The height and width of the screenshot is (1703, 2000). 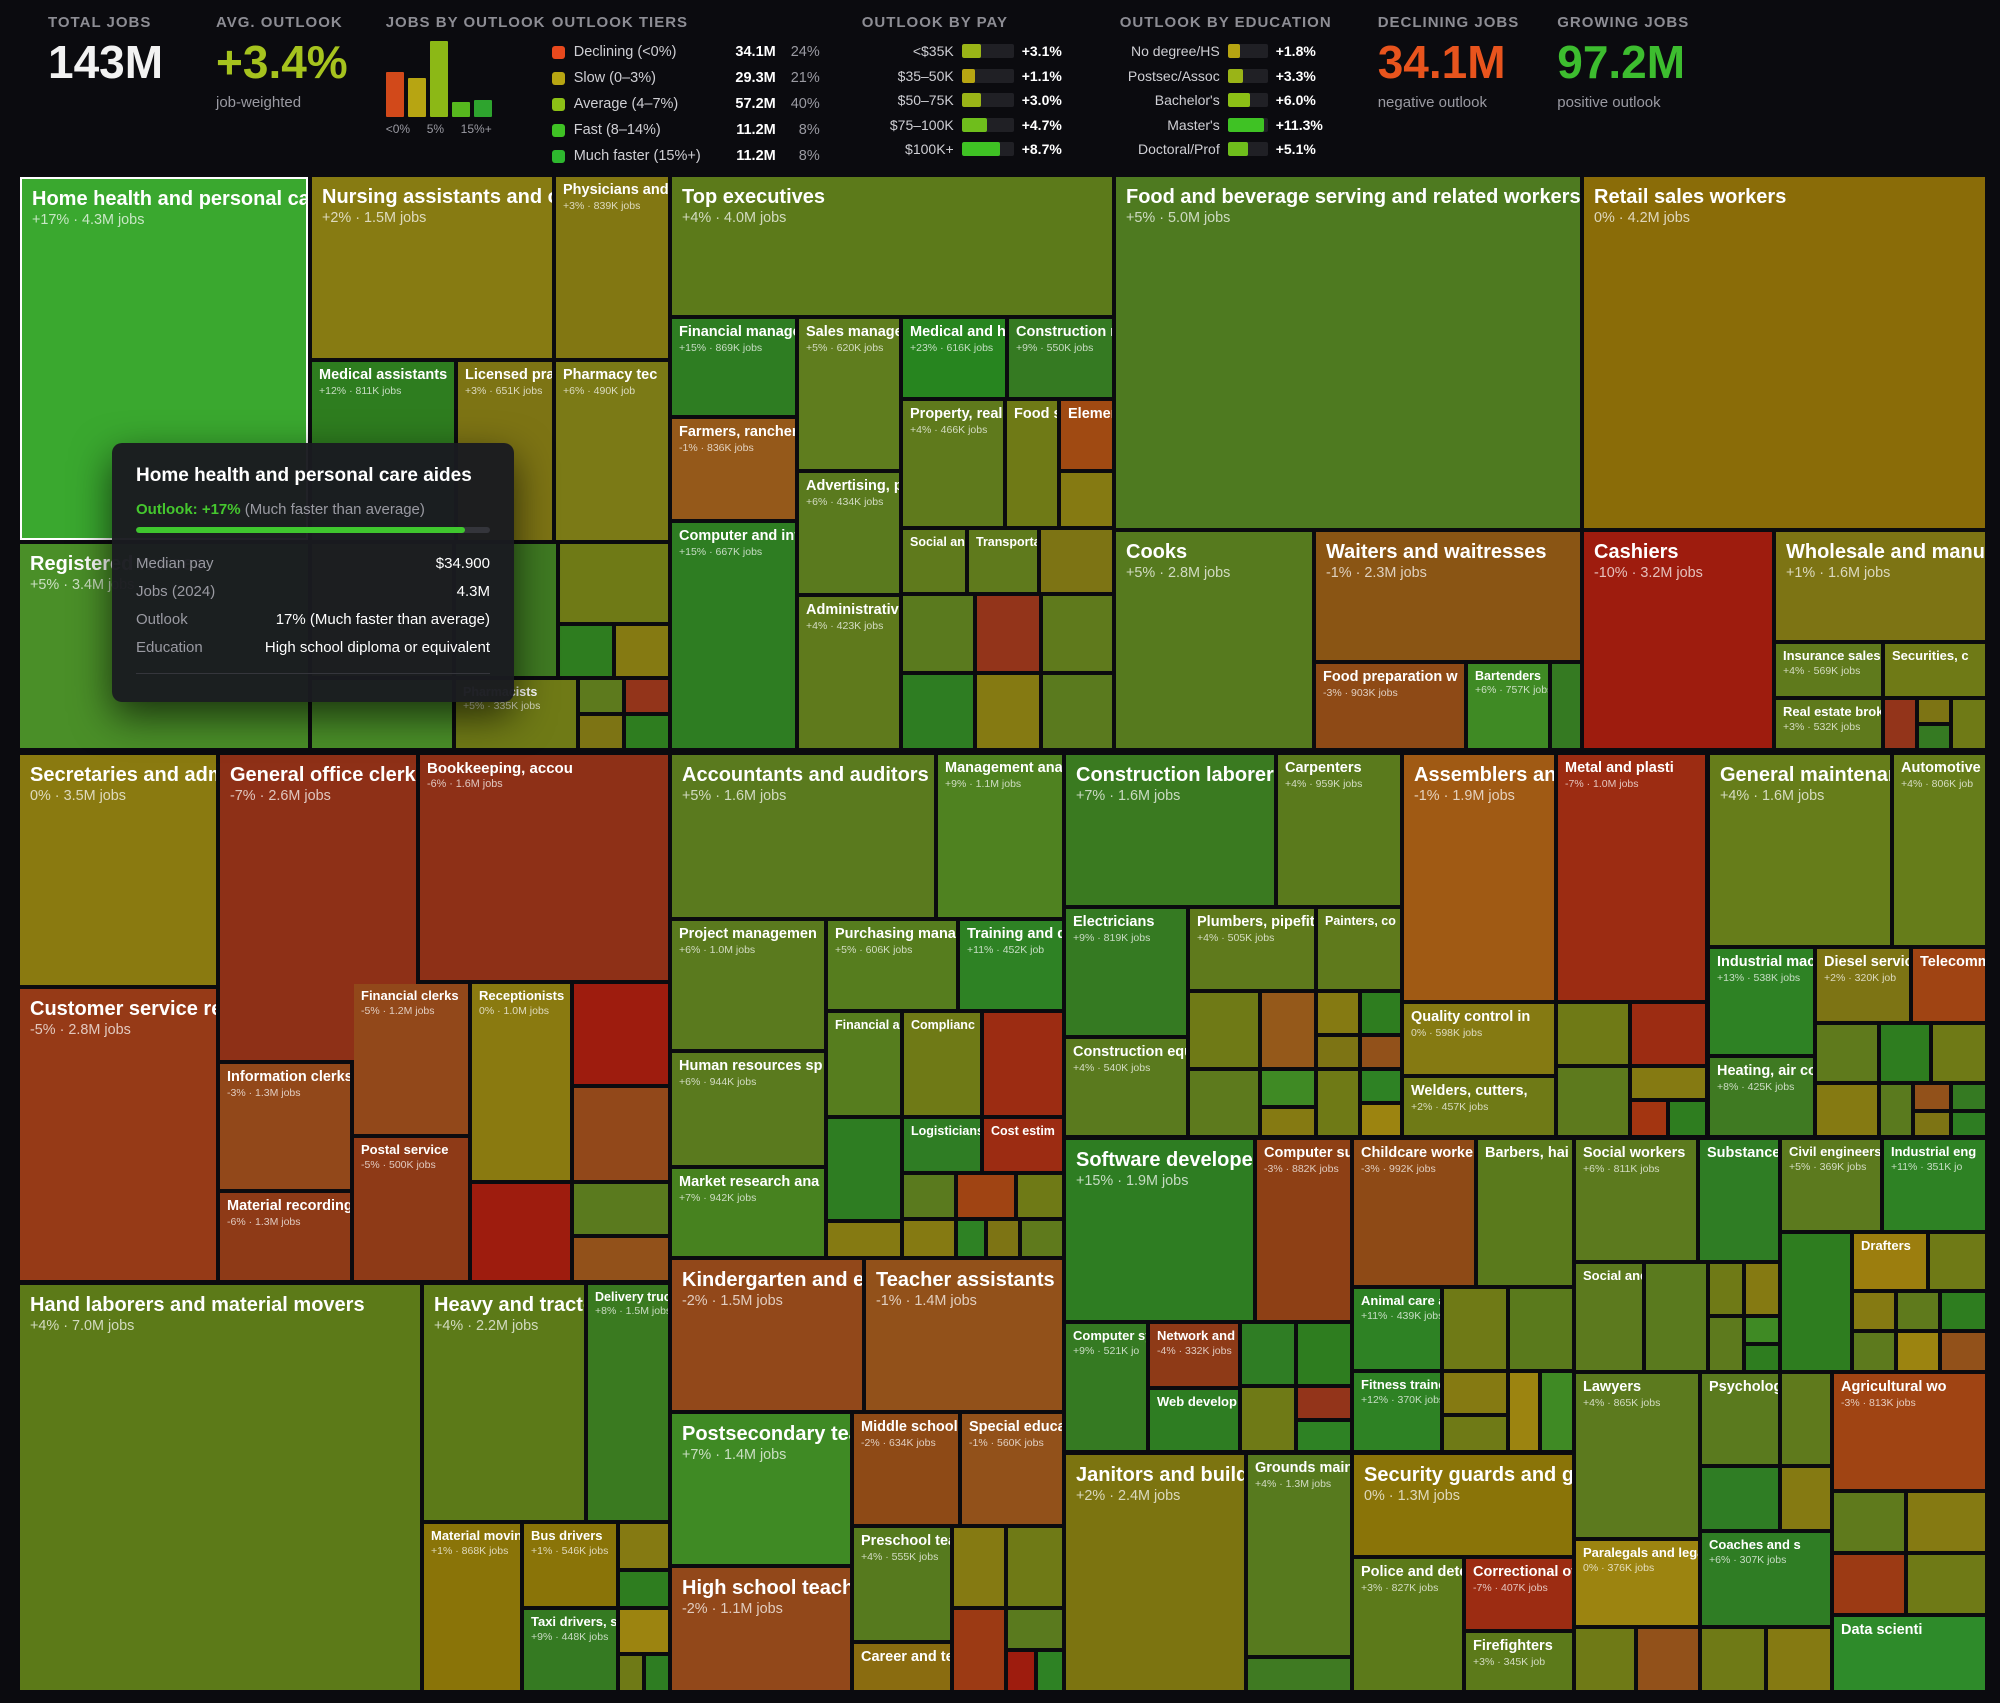 I want to click on tile-logisticians: Logisticians, so click(x=942, y=1145).